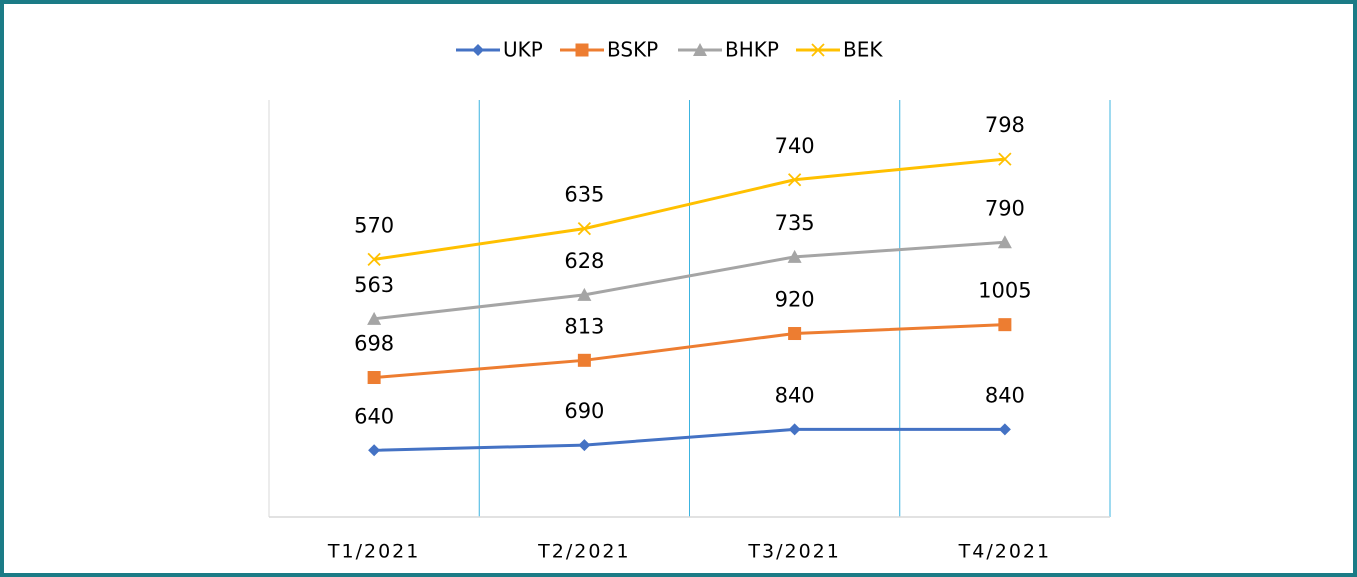 The width and height of the screenshot is (1357, 577). I want to click on data-label: 798, so click(1005, 125).